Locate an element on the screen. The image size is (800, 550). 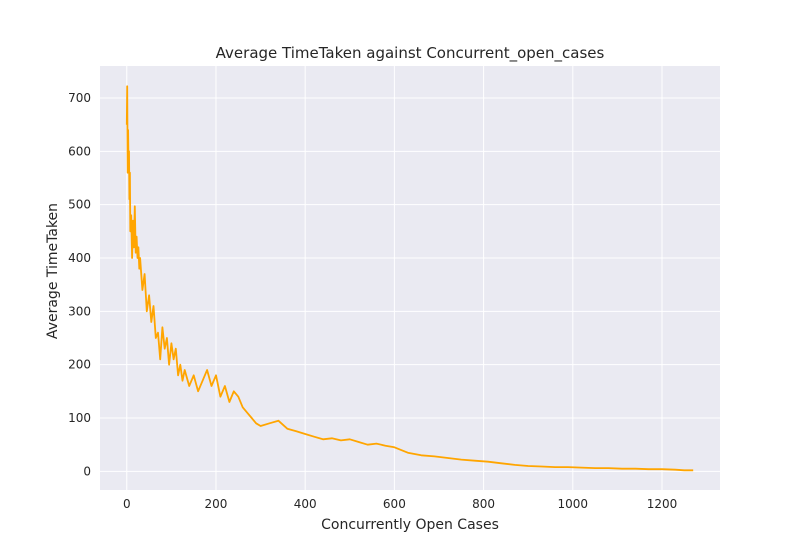
x-tick-labels: 0 200 400 600 800 1000 1200 is located at coordinates (400, 504).